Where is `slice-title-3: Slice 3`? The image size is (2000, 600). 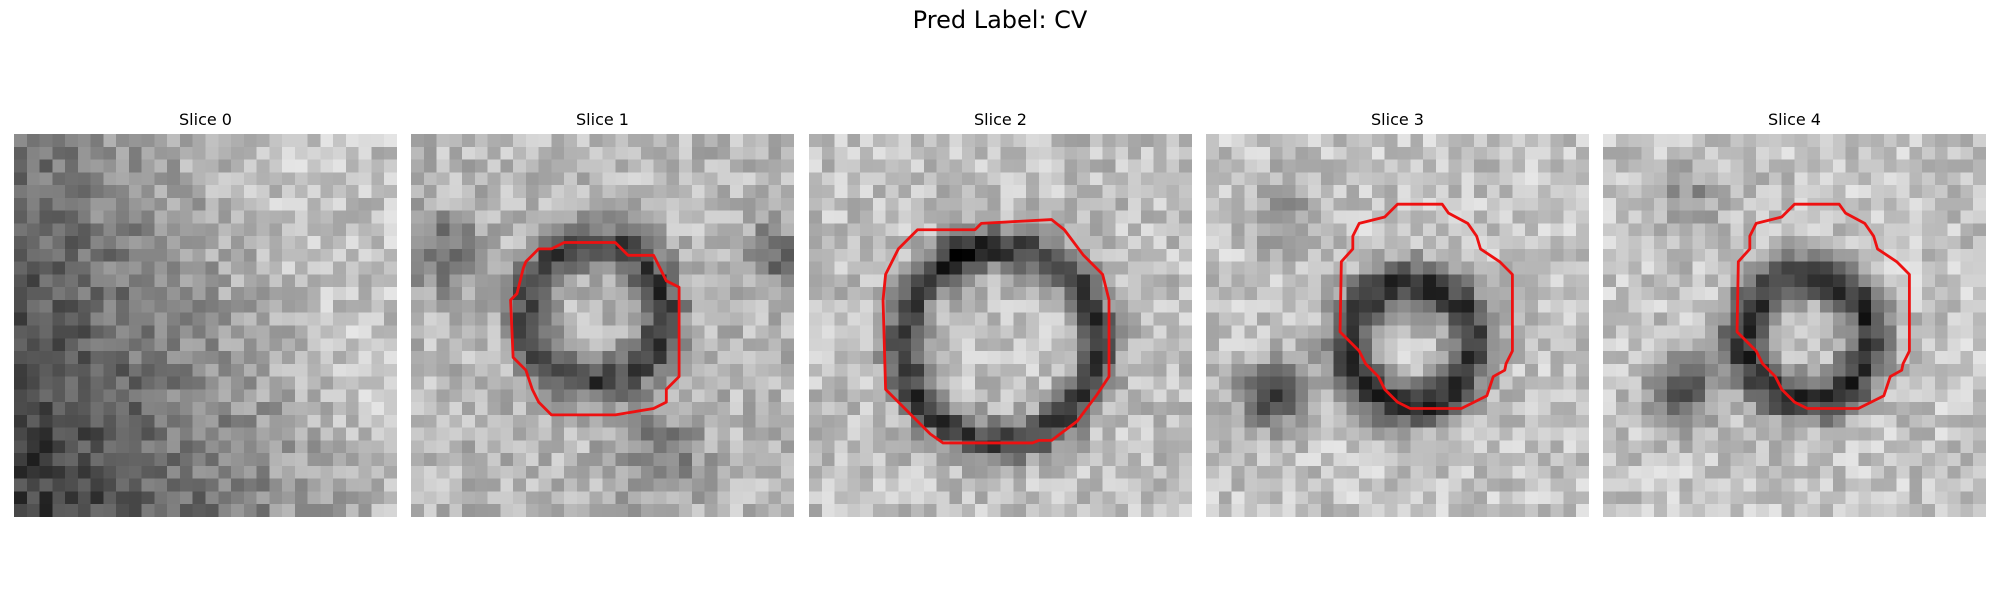
slice-title-3: Slice 3 is located at coordinates (1397, 119).